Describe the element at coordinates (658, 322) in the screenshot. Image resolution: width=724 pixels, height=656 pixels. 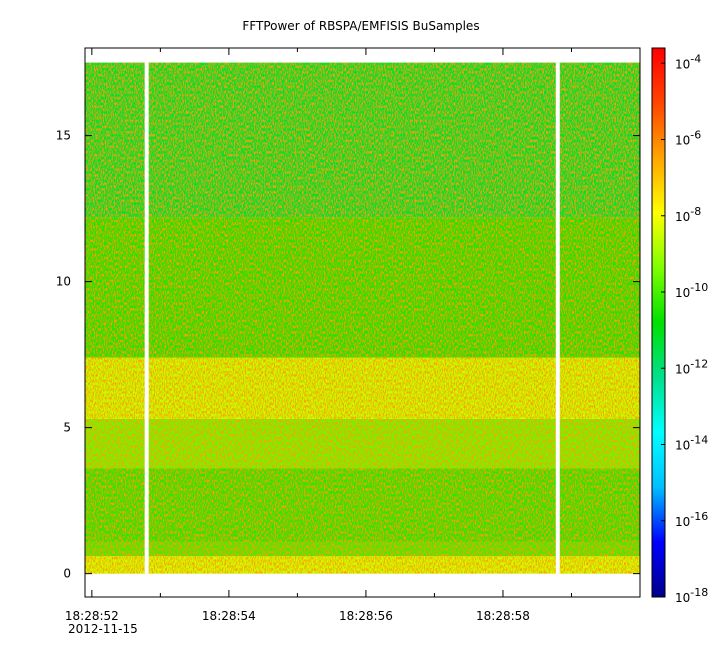
I see `colorbar` at that location.